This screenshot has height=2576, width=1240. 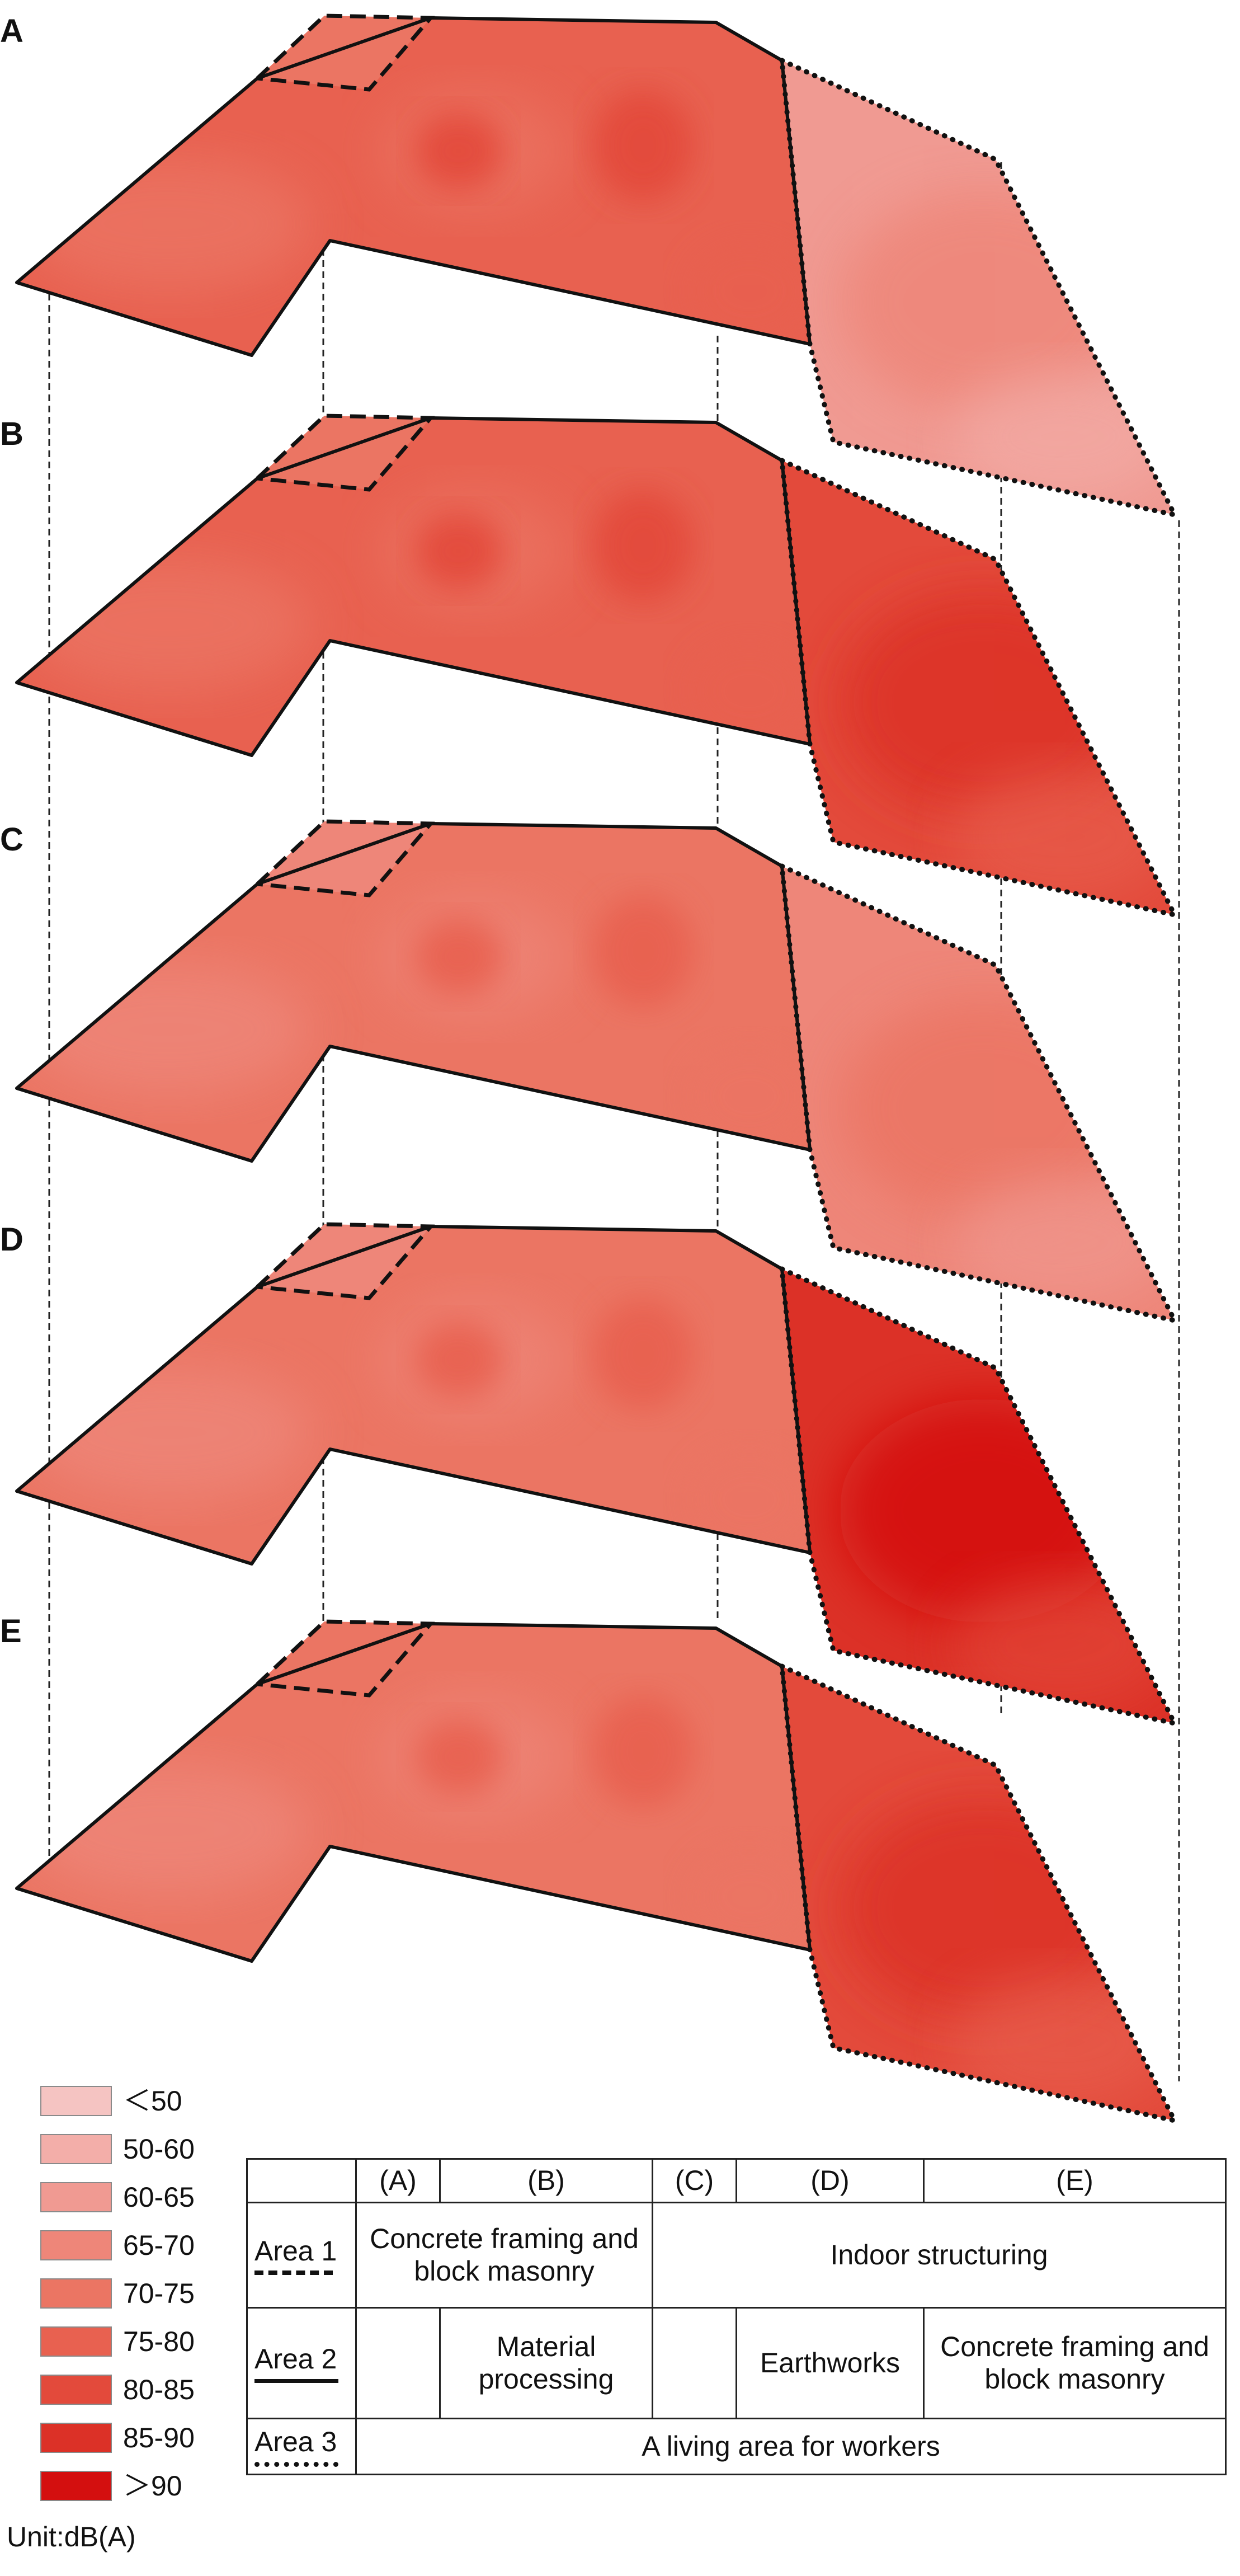 What do you see at coordinates (159, 2149) in the screenshot?
I see `legend-label: 50-60` at bounding box center [159, 2149].